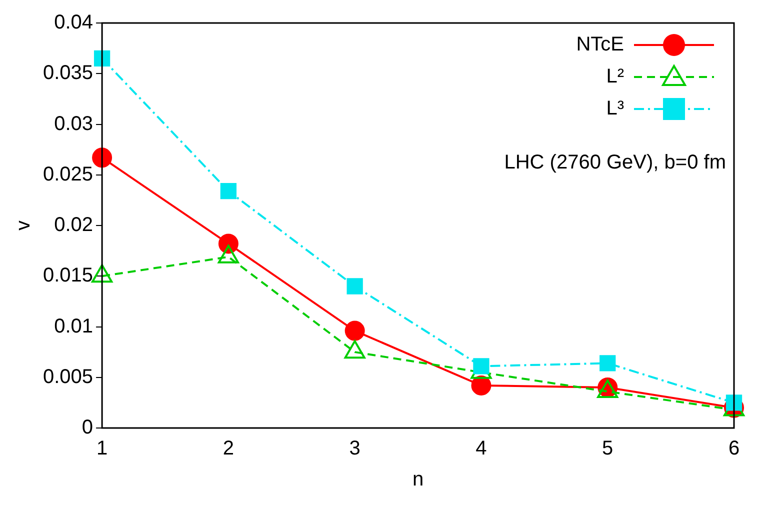 The height and width of the screenshot is (506, 758). What do you see at coordinates (228, 449) in the screenshot?
I see `x-tick-label: 2` at bounding box center [228, 449].